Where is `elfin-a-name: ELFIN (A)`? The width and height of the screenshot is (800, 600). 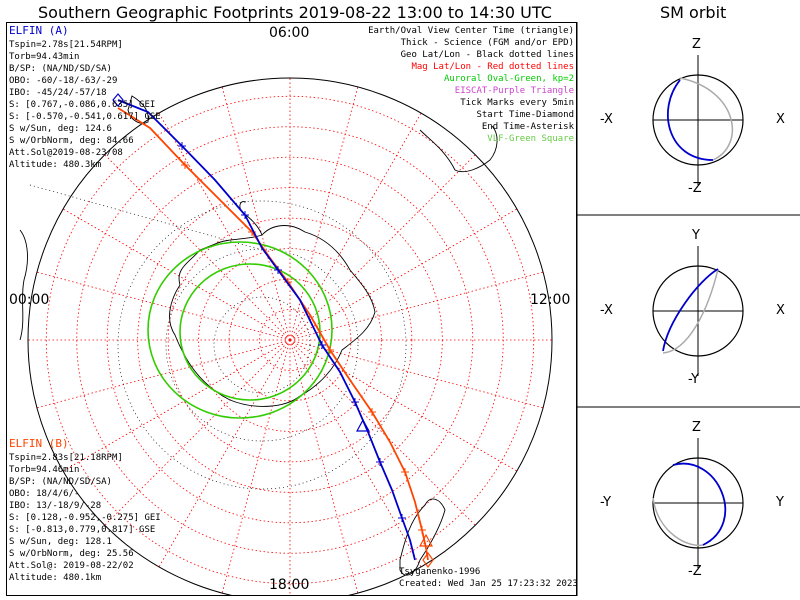
elfin-a-name: ELFIN (A) is located at coordinates (39, 30).